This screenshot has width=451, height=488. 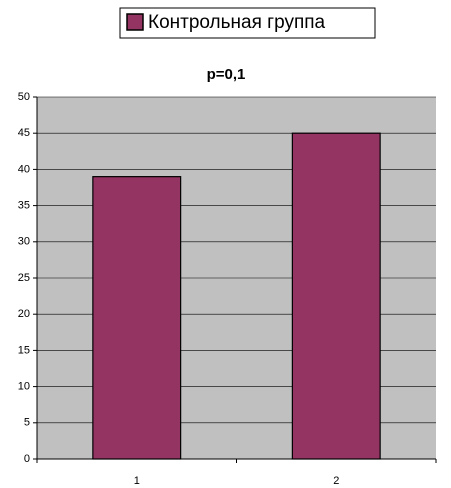 What do you see at coordinates (226, 74) in the screenshot?
I see `chart-title: p=0,1` at bounding box center [226, 74].